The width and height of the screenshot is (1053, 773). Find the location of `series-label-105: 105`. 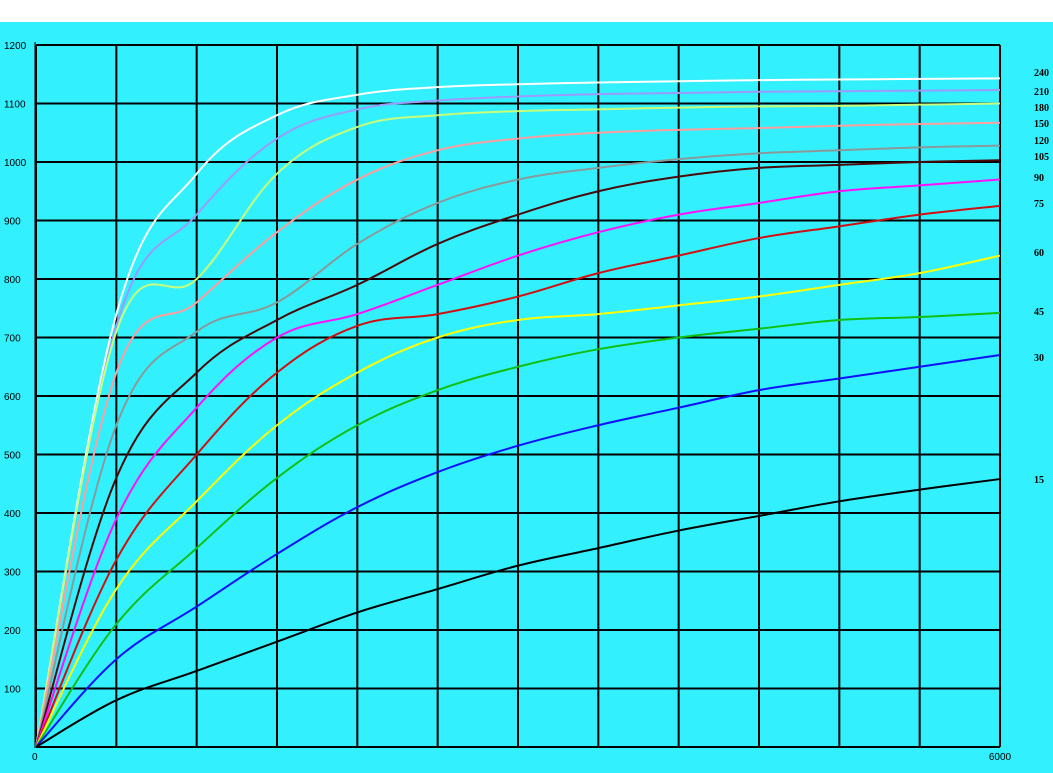

series-label-105: 105 is located at coordinates (1041, 157).